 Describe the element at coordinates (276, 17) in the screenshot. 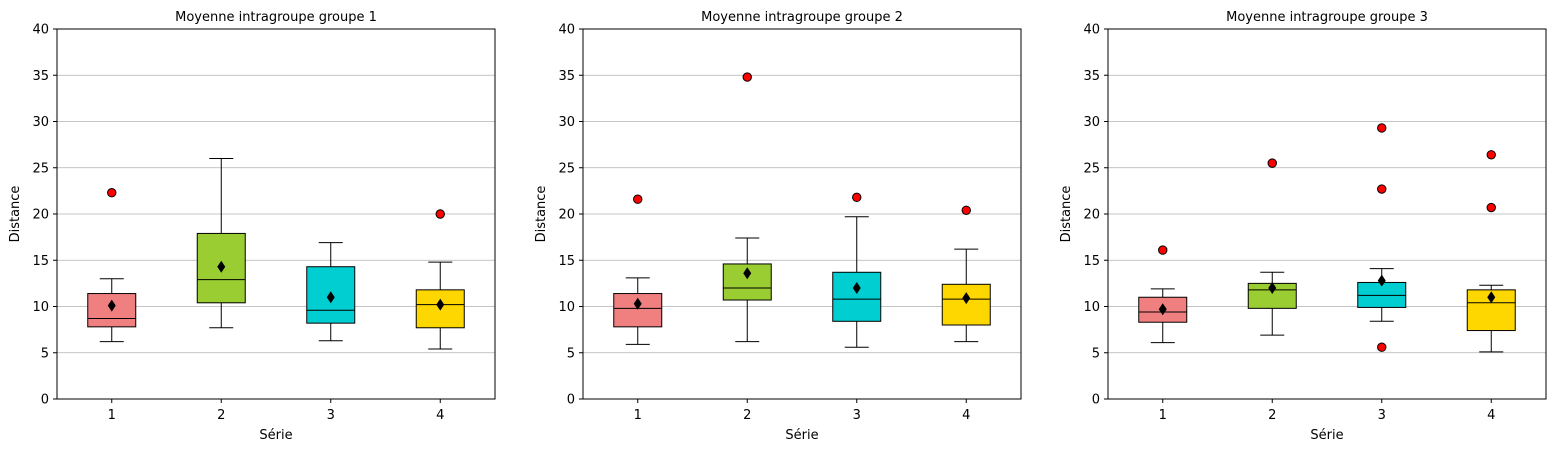

I see `chart-title: Moyenne intragroupe groupe 1` at that location.